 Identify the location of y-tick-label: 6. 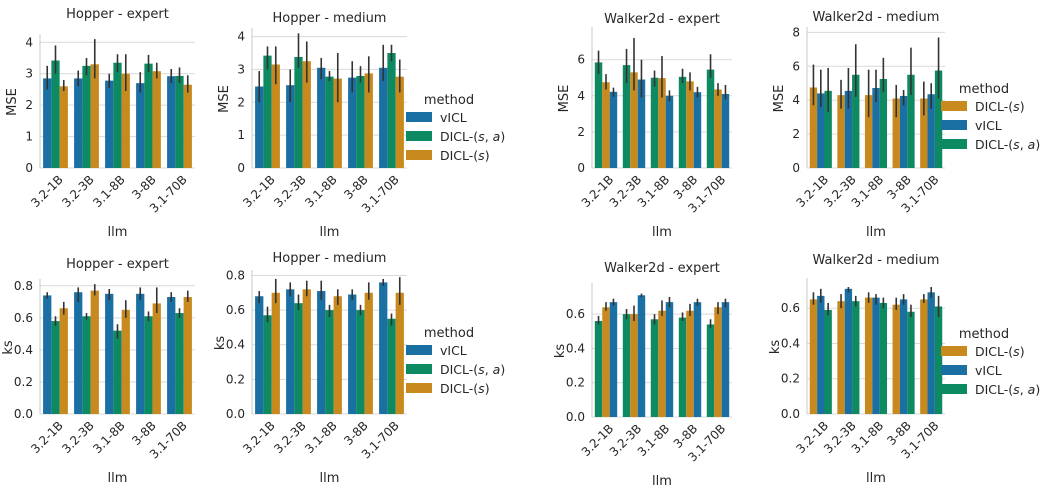
(581, 60).